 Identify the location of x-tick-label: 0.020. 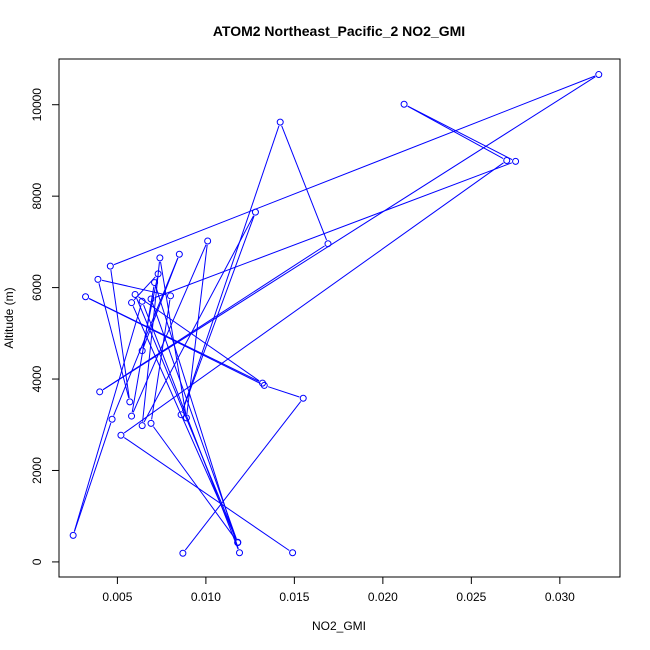
(383, 597).